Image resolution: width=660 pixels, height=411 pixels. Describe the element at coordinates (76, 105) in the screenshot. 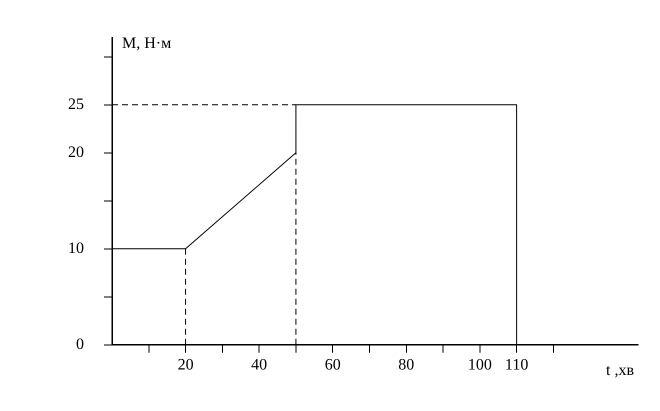

I see `y-tick-label: 25` at that location.